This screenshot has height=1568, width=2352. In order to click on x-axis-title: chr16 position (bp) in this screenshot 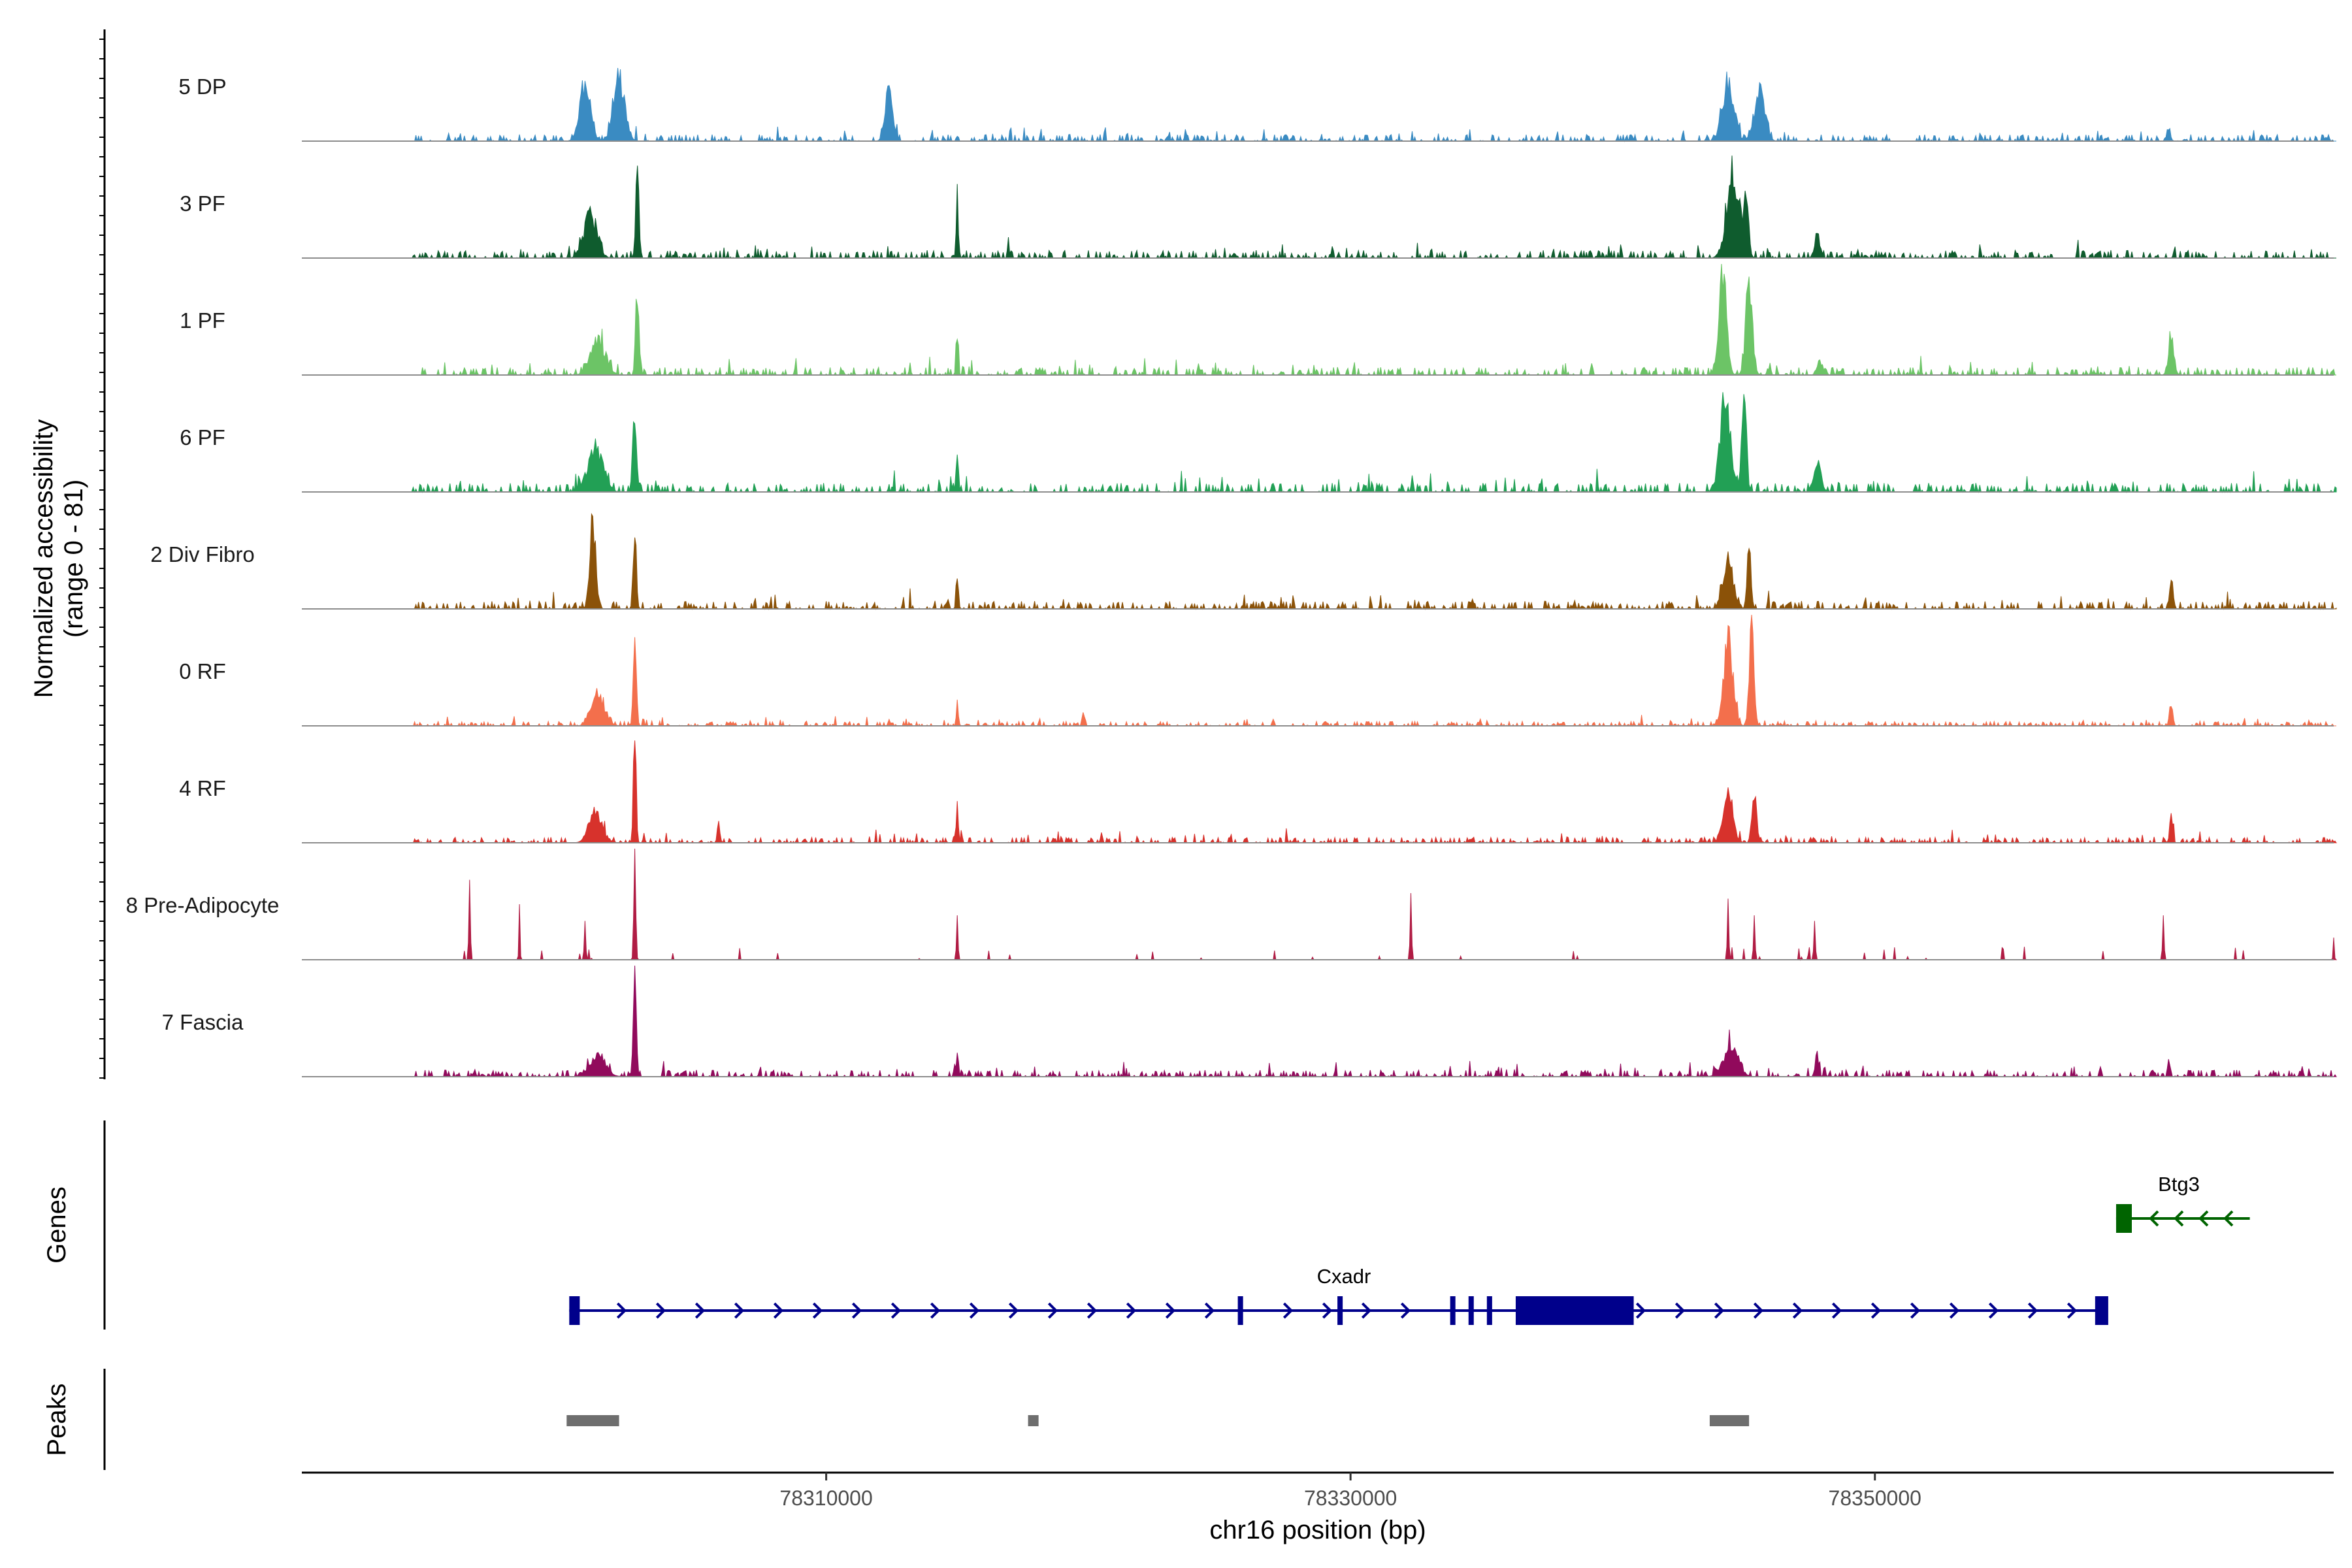, I will do `click(1317, 1530)`.